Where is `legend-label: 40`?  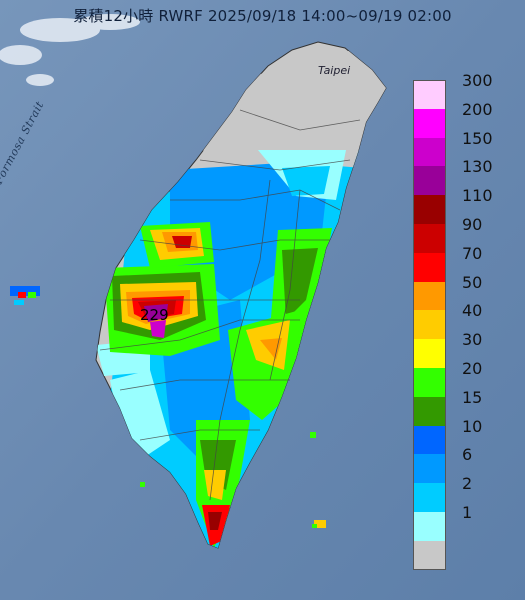 legend-label: 40 is located at coordinates (472, 311).